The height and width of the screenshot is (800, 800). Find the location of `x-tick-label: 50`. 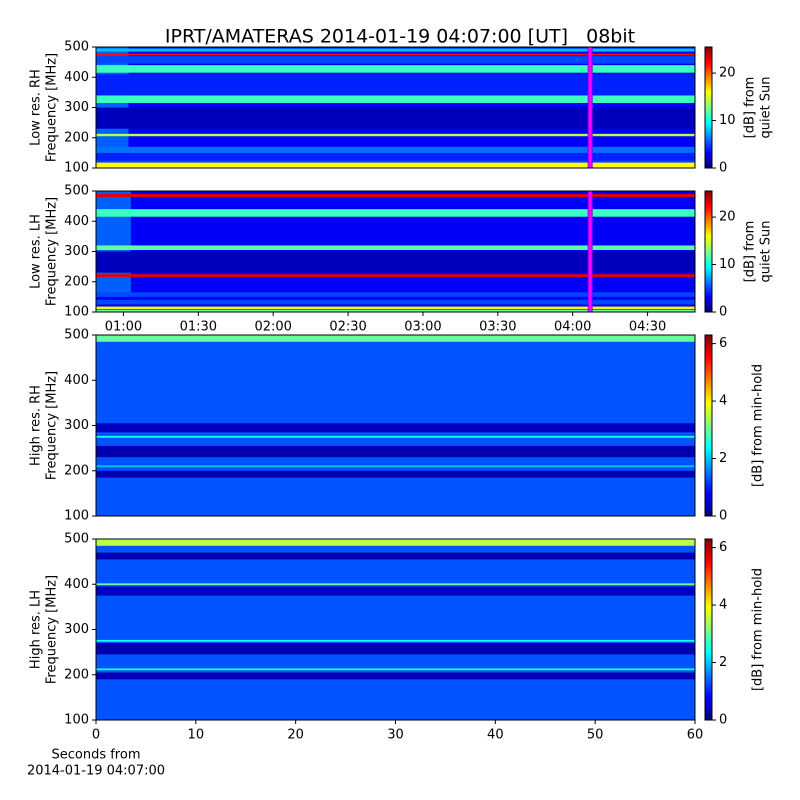

x-tick-label: 50 is located at coordinates (595, 735).